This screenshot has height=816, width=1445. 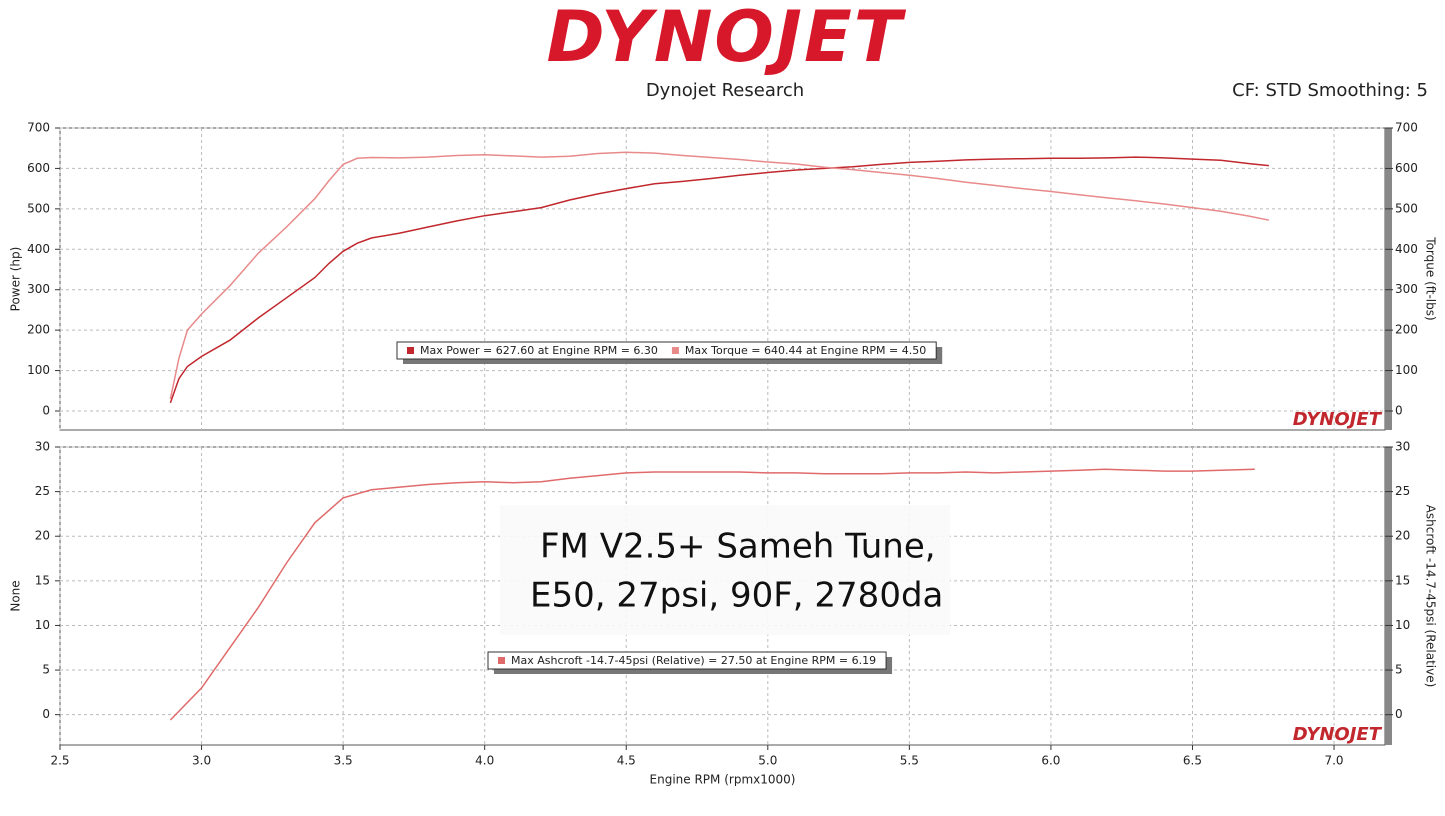 I want to click on legend-label: Max Torque = 640.44 at Engine RPM = 4.50, so click(x=805, y=350).